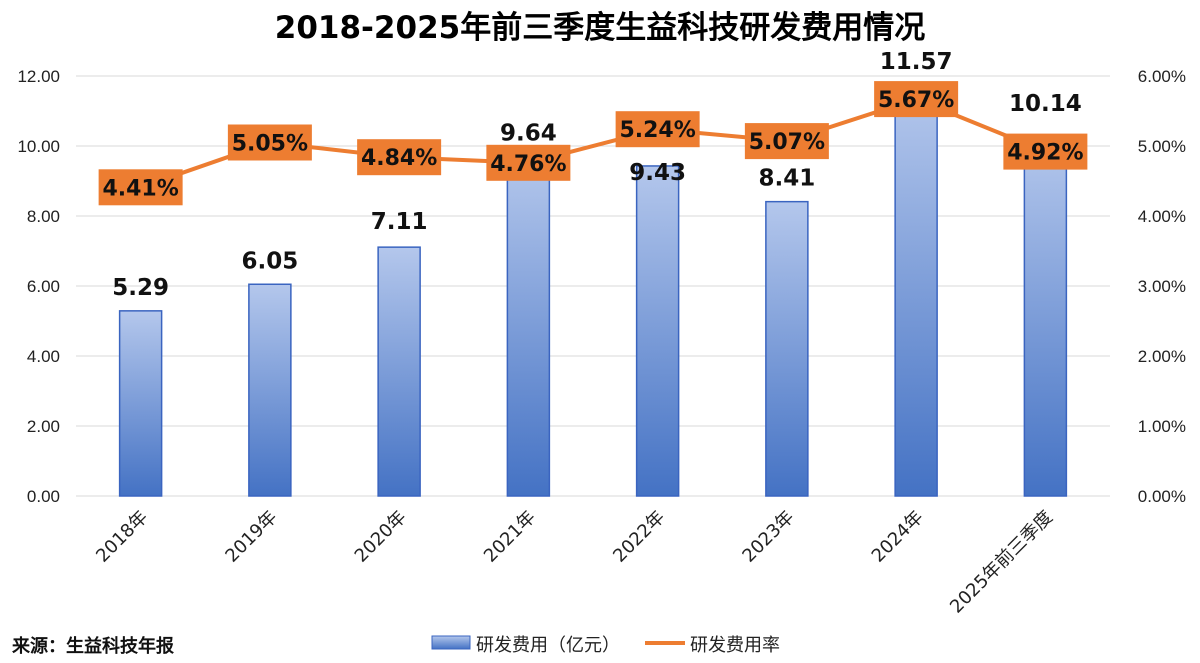 The height and width of the screenshot is (663, 1200). I want to click on rate-value-label: 5.05%, so click(270, 144).